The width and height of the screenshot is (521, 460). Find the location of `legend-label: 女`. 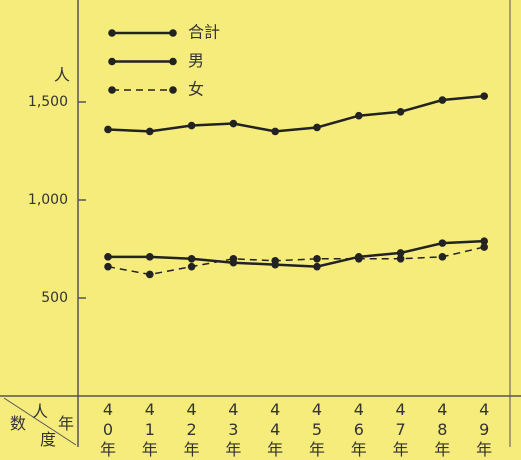

legend-label: 女 is located at coordinates (196, 89).